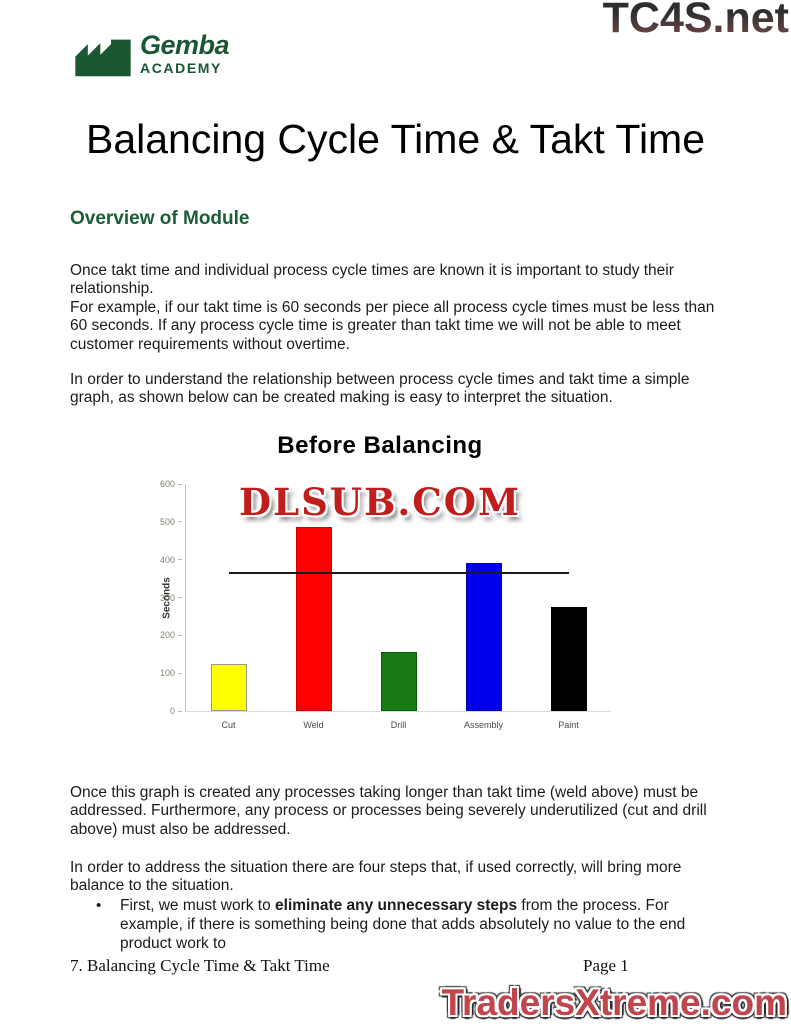 This screenshot has height=1024, width=791. I want to click on chart-bars, so click(398, 597).